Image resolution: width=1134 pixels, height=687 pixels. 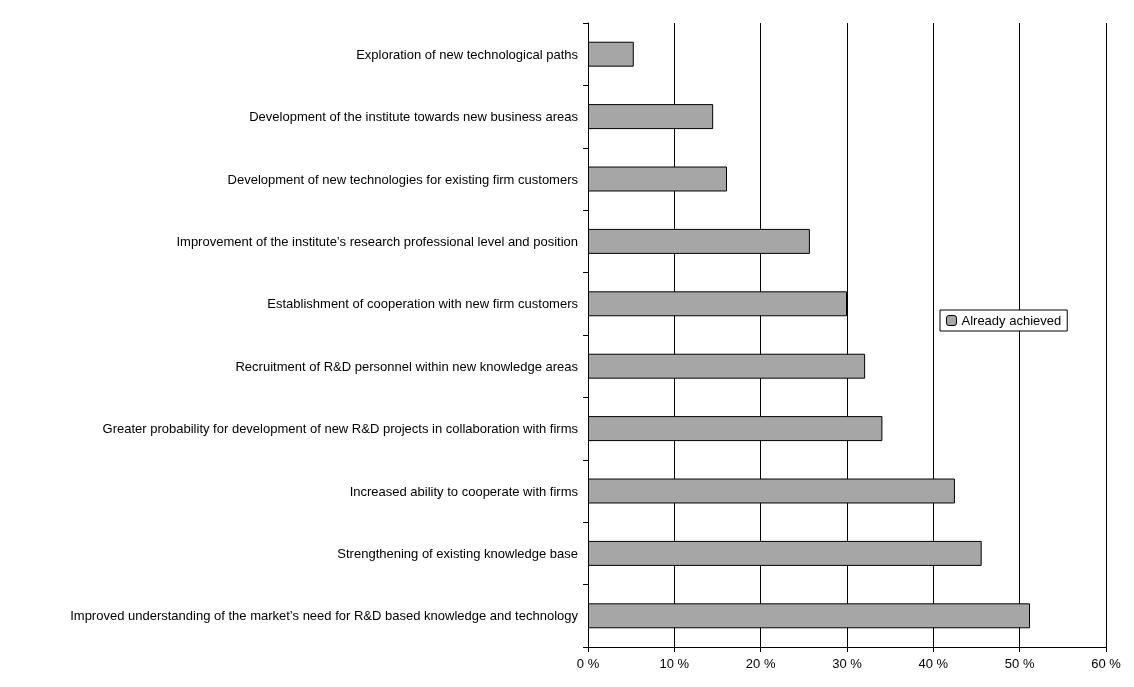 What do you see at coordinates (588, 663) in the screenshot?
I see `x-tick-label: 0 %` at bounding box center [588, 663].